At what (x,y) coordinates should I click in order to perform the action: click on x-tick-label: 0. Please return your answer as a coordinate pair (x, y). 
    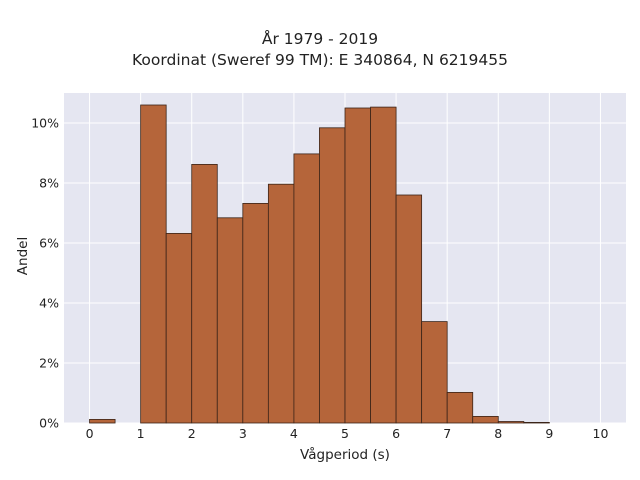
    Looking at the image, I should click on (90, 433).